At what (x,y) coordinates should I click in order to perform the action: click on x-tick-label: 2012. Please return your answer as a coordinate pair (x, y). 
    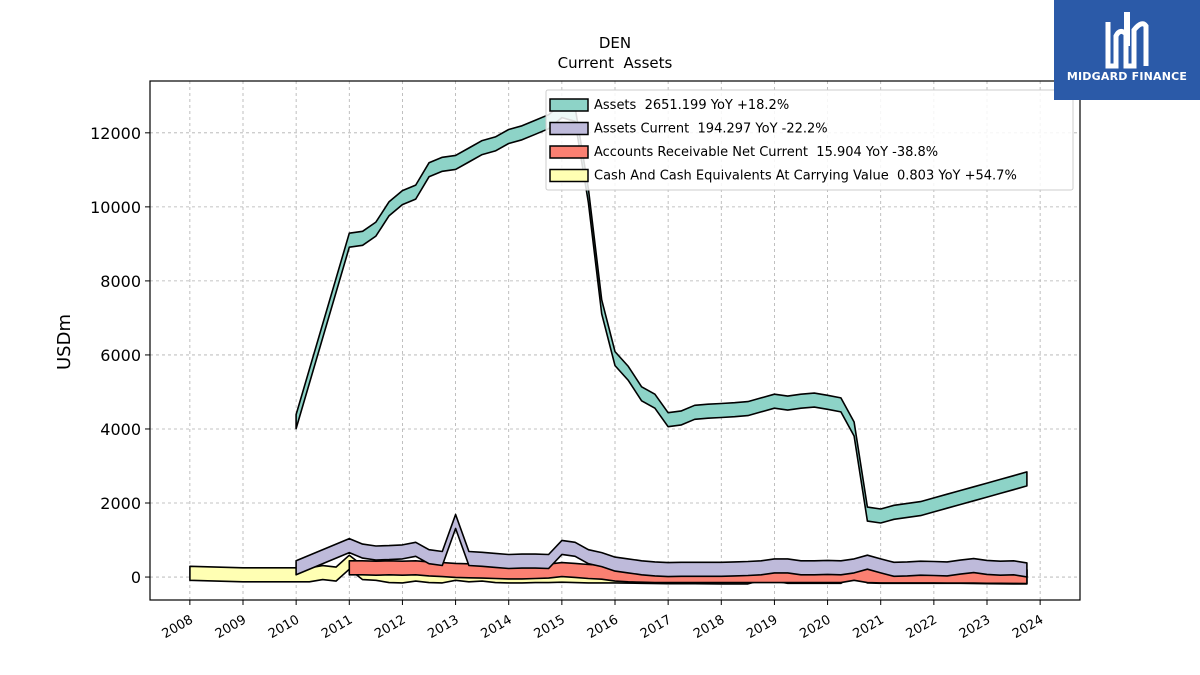
    Looking at the image, I should click on (390, 627).